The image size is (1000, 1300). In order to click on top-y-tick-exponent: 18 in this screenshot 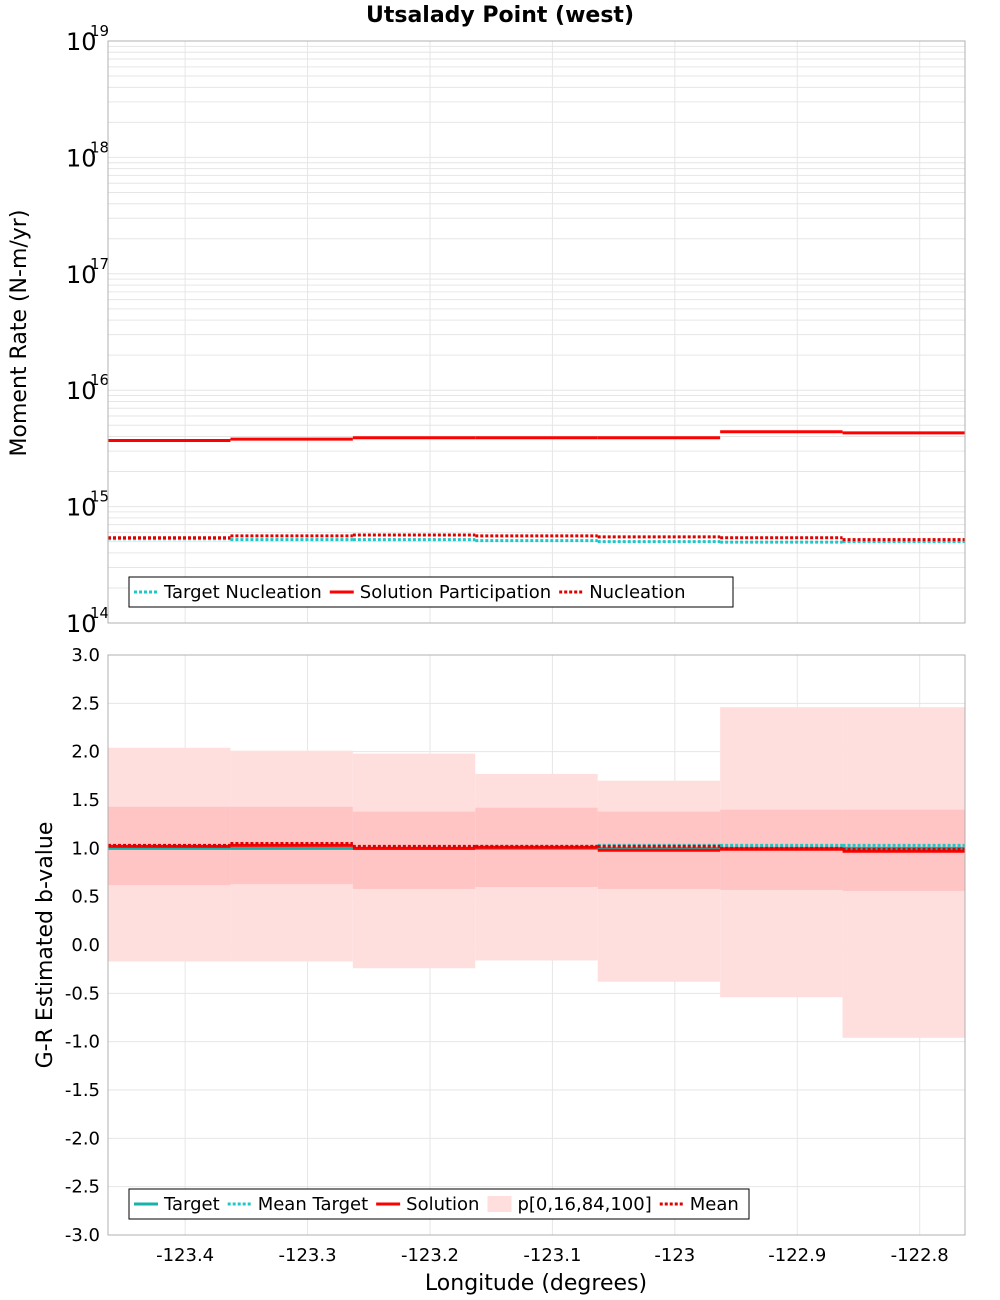, I will do `click(99, 147)`.